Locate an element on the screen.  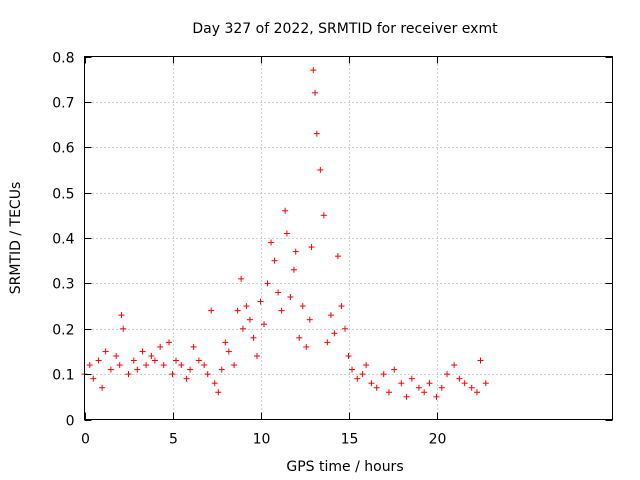
y-tick-label: 0.7 is located at coordinates (63, 104).